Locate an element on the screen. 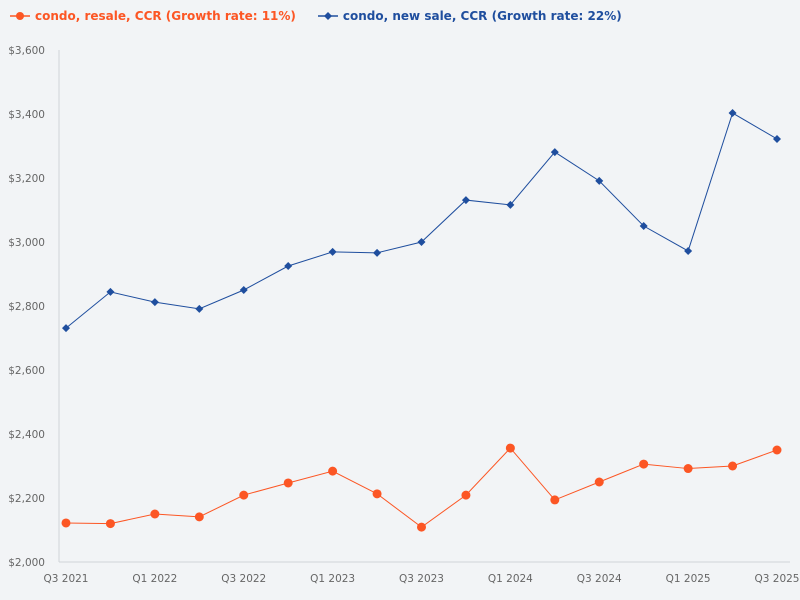 This screenshot has height=600, width=800. legend-label-new-sale: condo, new sale, CCR (Growth rate: 22%) is located at coordinates (482, 16).